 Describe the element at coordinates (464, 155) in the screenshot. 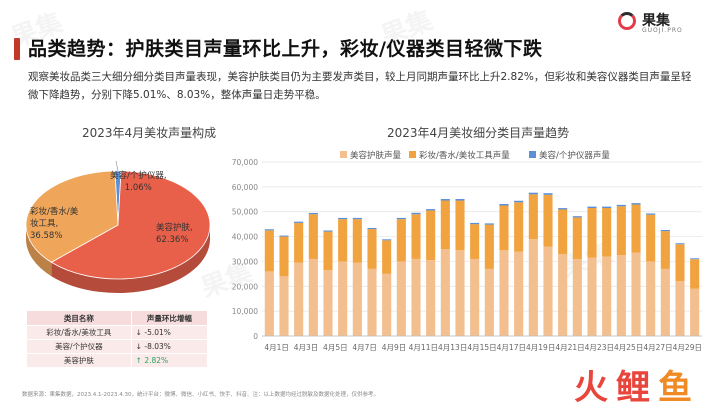

I see `legend-label: 彩妆/香水/美妆工具声量` at that location.